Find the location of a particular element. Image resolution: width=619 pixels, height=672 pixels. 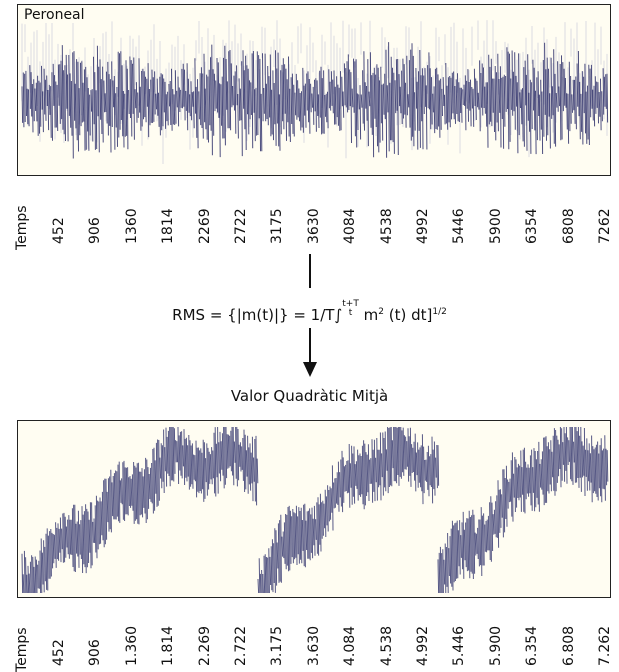

tick-label: 1814 is located at coordinates (168, 226).